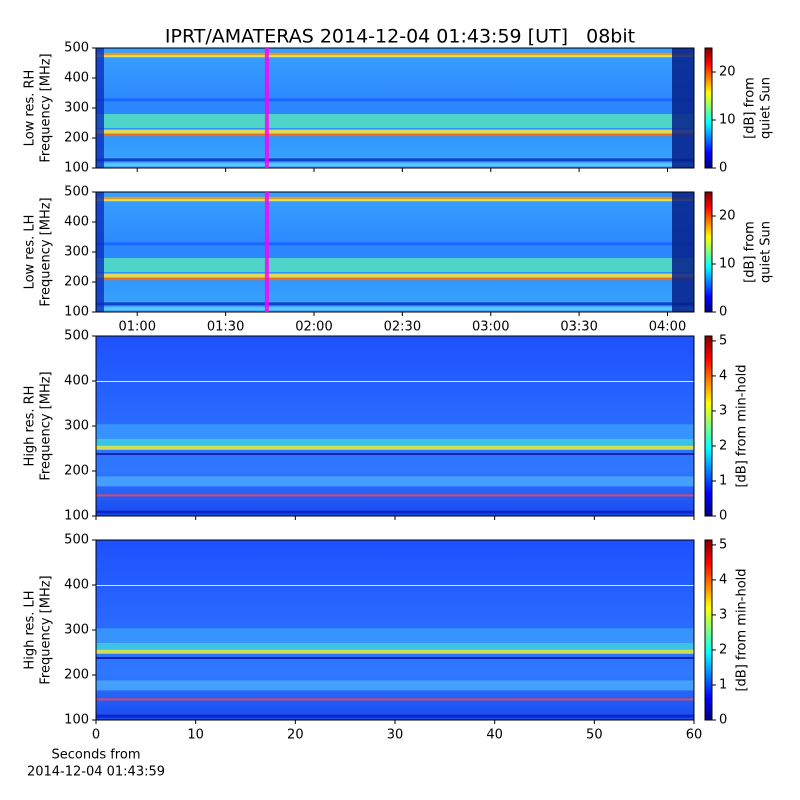  What do you see at coordinates (766, 108) in the screenshot?
I see `colorbar-label: quiet Sun` at bounding box center [766, 108].